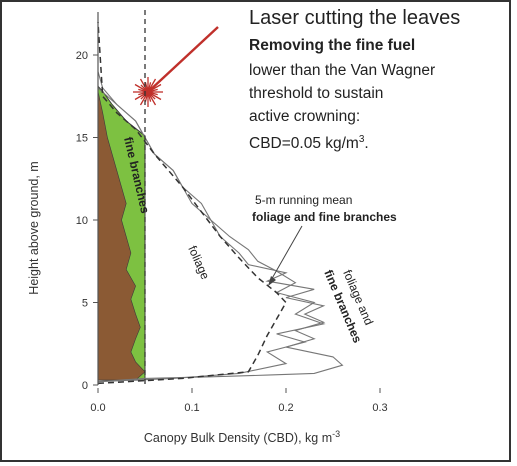 The image size is (517, 466). Describe the element at coordinates (85, 386) in the screenshot. I see `y-tick-label: 0` at that location.